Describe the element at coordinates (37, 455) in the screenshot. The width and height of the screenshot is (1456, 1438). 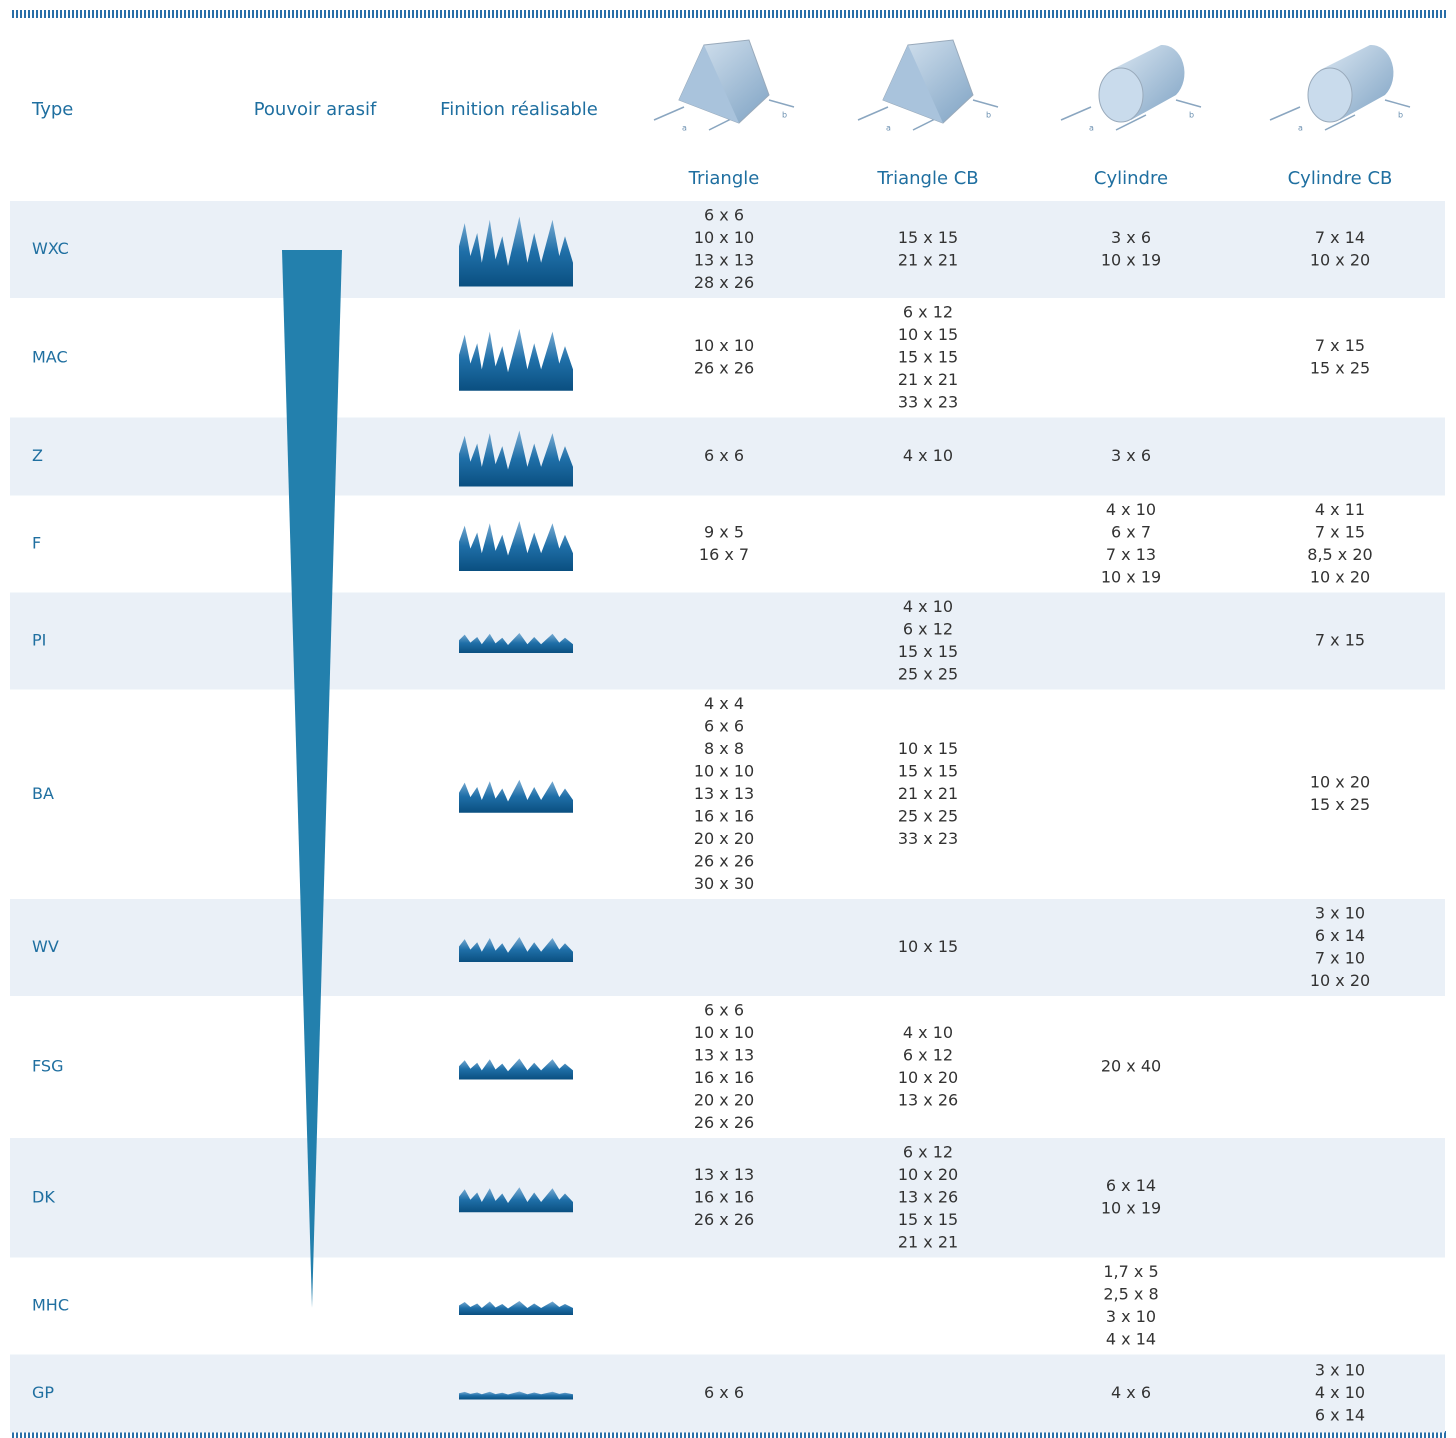
I see `row-type: Z` at that location.